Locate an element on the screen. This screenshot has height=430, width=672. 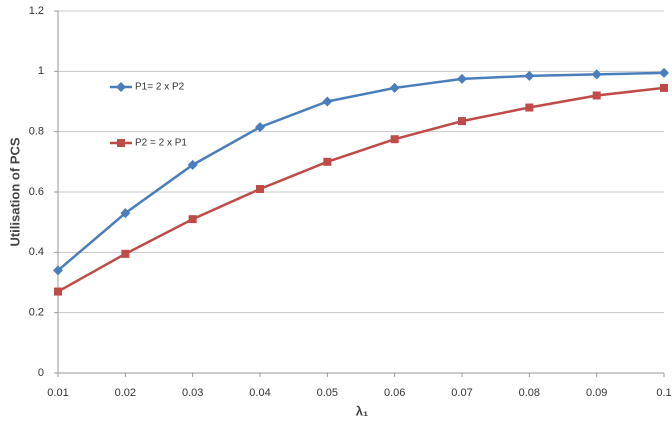
x-tick-label: 0.08 is located at coordinates (529, 393).